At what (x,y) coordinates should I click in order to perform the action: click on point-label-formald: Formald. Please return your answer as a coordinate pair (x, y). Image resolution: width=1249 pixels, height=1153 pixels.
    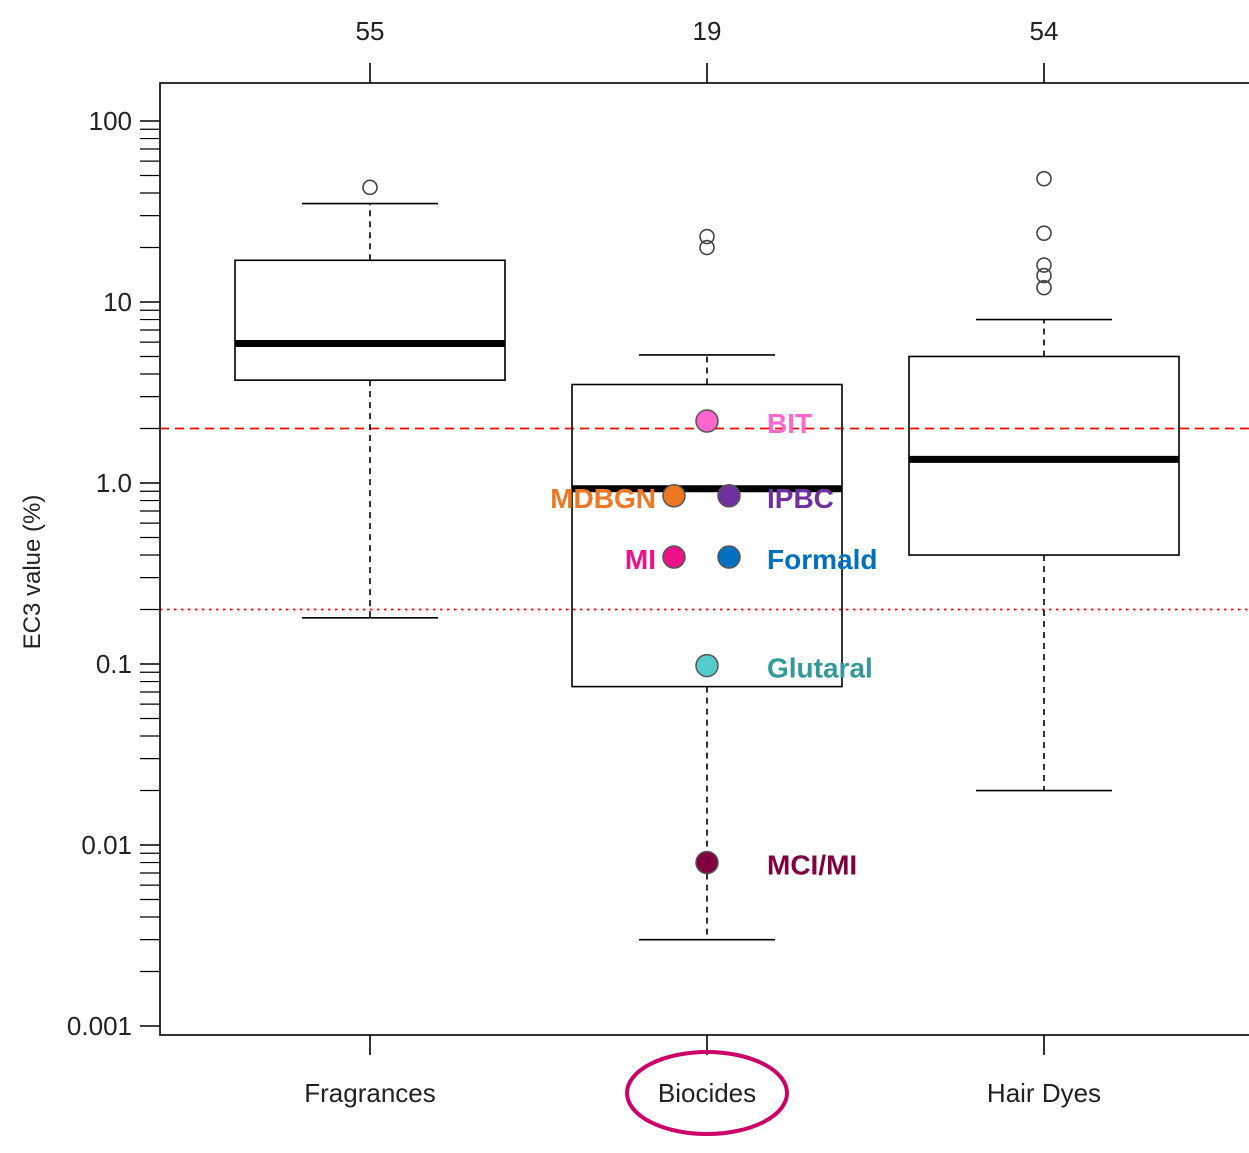
    Looking at the image, I should click on (822, 559).